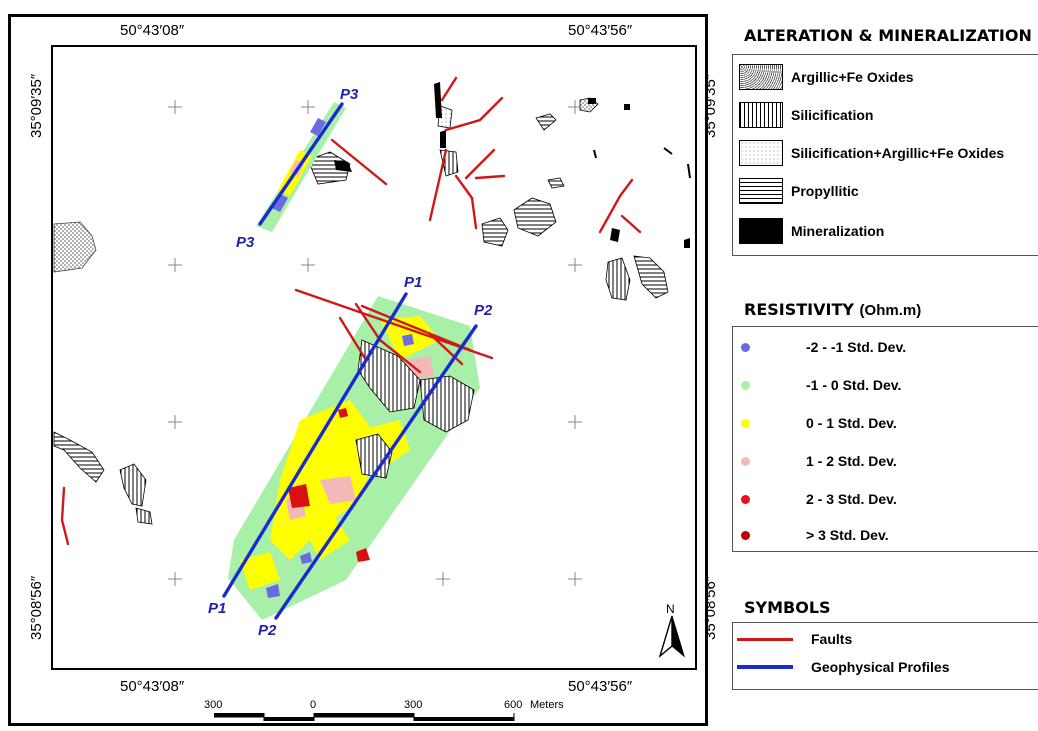  What do you see at coordinates (547, 705) in the screenshot?
I see `scale-unit: Meters` at bounding box center [547, 705].